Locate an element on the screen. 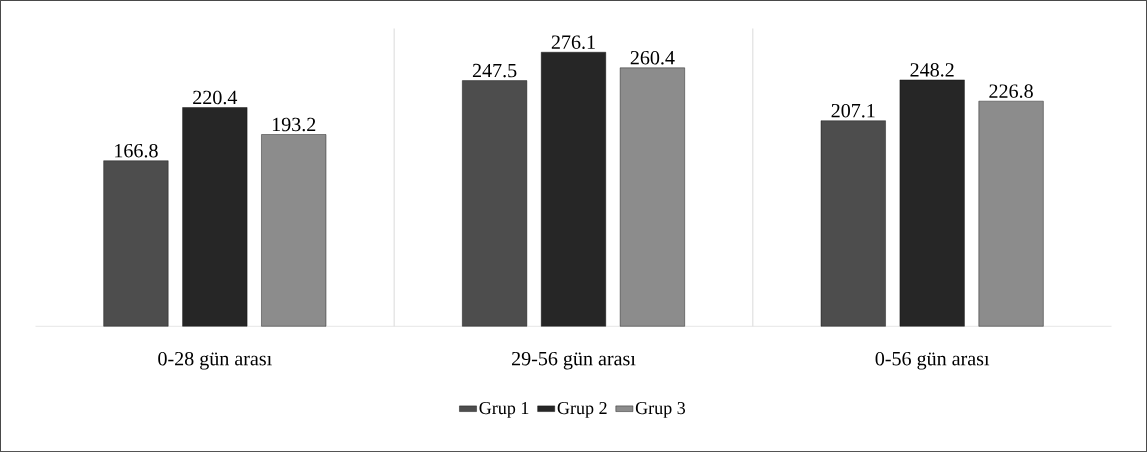 The image size is (1147, 452). data-label: 220.4 is located at coordinates (215, 97).